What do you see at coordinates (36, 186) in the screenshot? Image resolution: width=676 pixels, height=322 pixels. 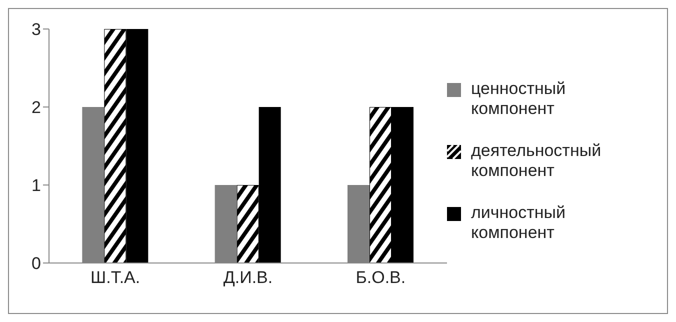 I see `y-tick-label: 1` at bounding box center [36, 186].